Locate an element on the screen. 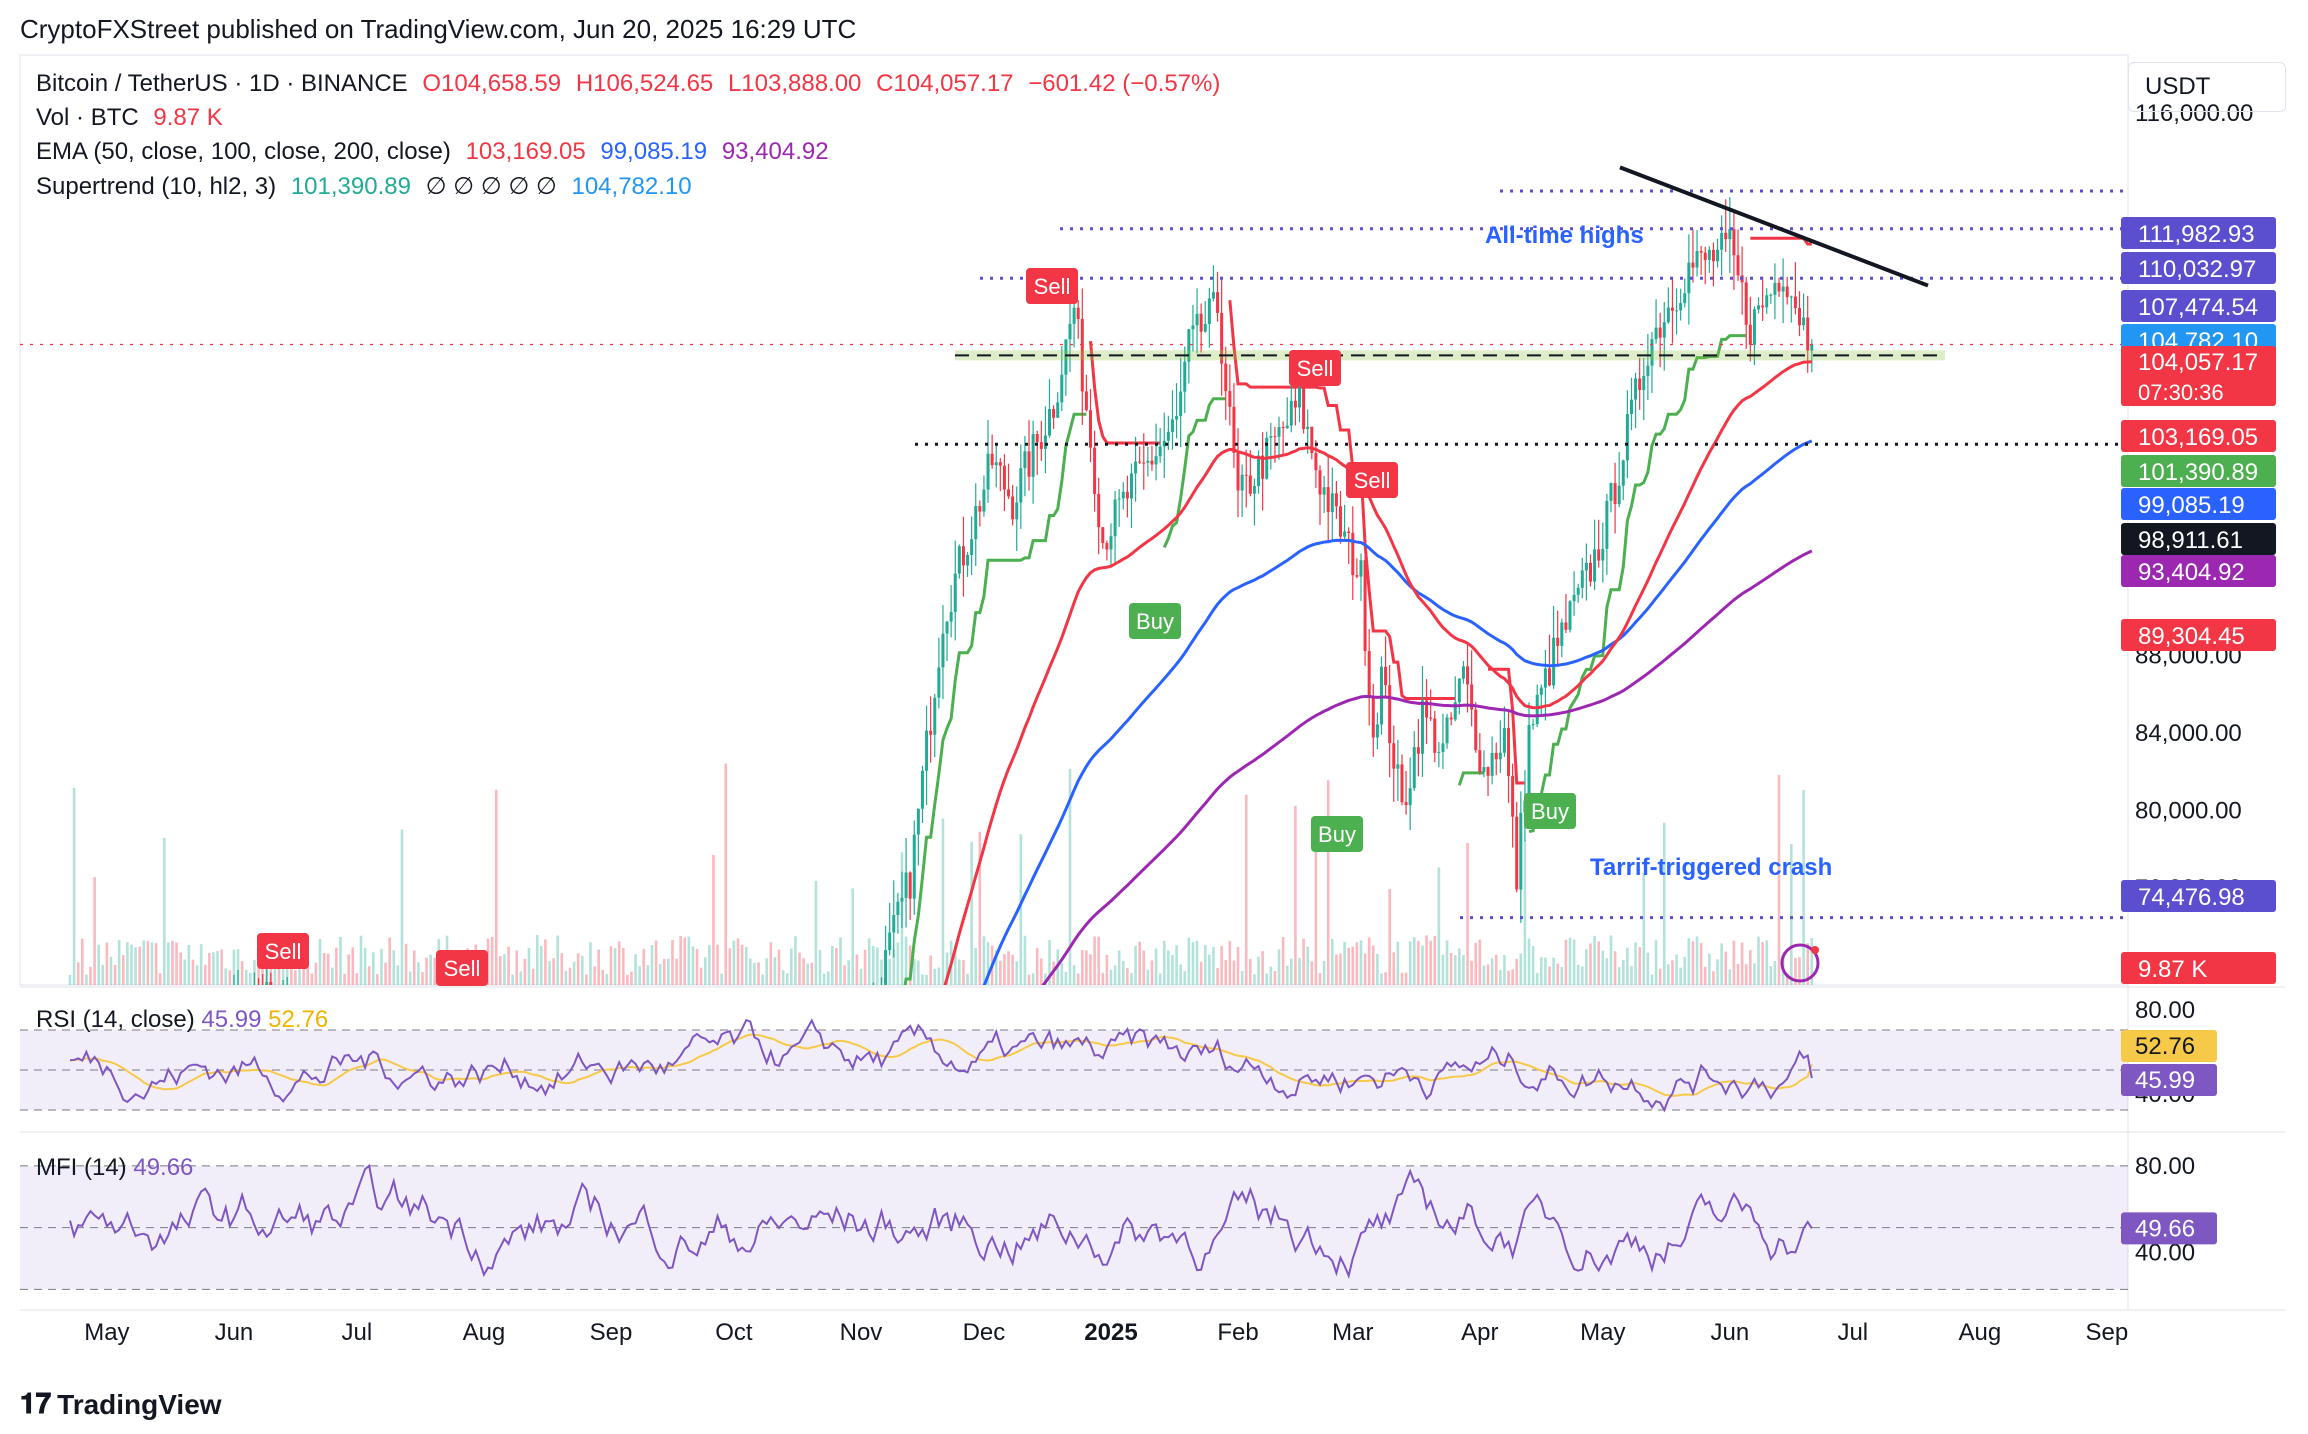 This screenshot has height=1434, width=2308. volume-label: Vol · BTC is located at coordinates (87, 117).